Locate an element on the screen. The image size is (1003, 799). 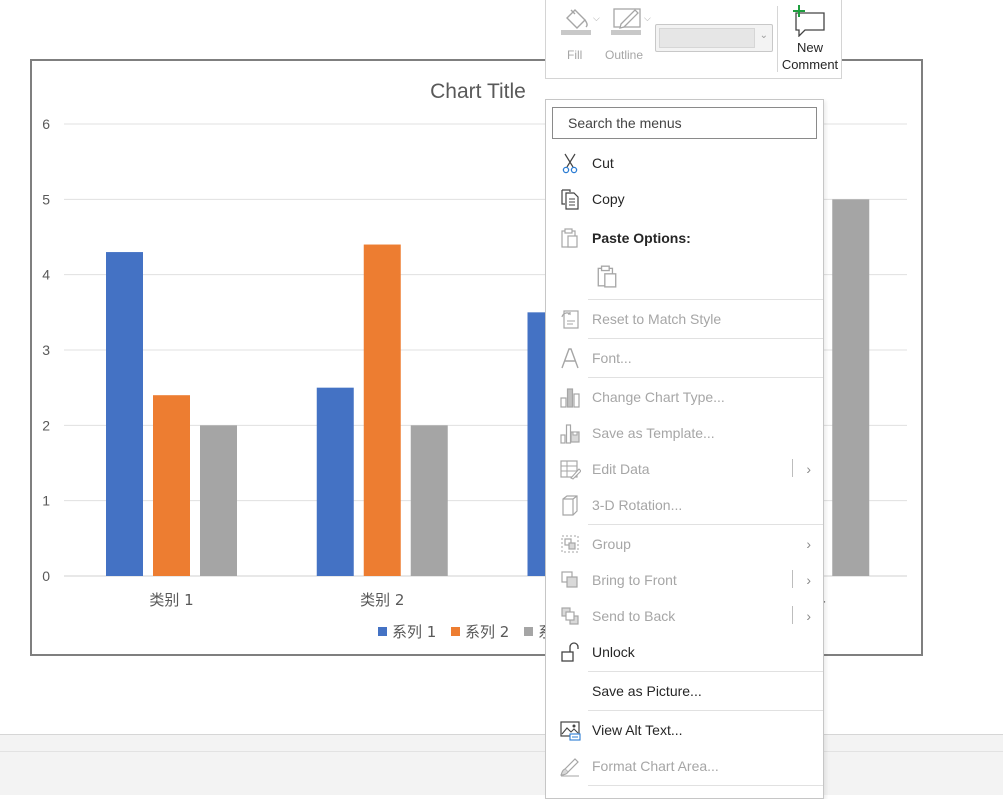
fill-button: ⌵ Fill is located at coordinates (578, 31).